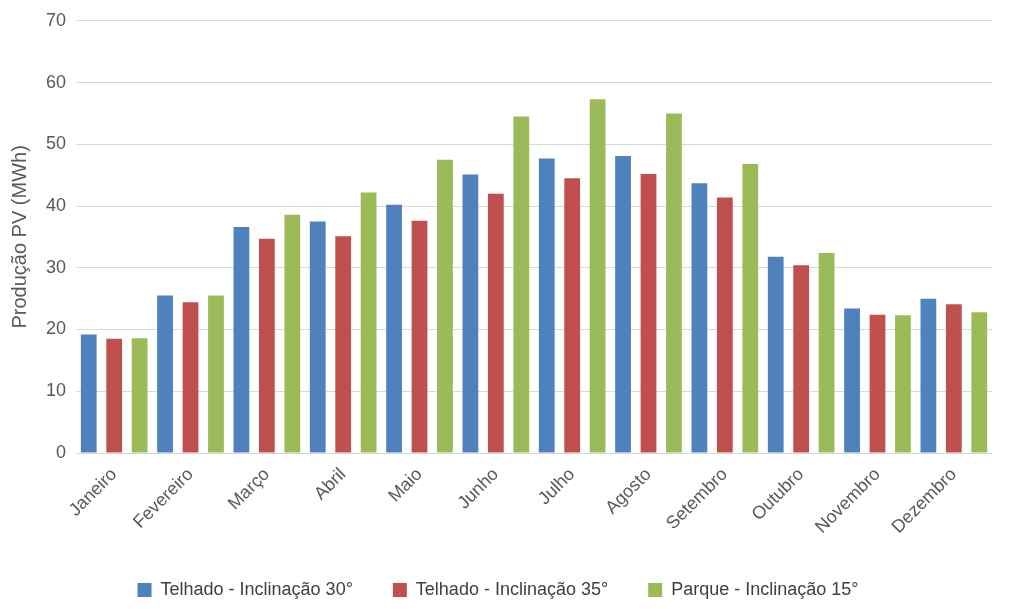 The width and height of the screenshot is (1012, 609). I want to click on y-tick-label: 50, so click(56, 143).